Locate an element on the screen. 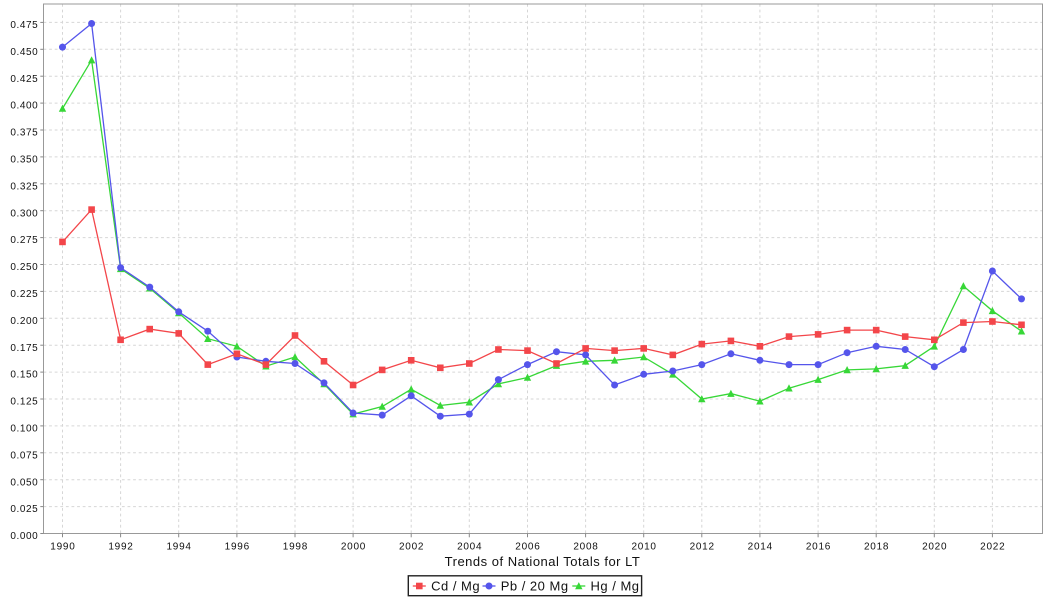  svg-text: 2016 is located at coordinates (818, 547).